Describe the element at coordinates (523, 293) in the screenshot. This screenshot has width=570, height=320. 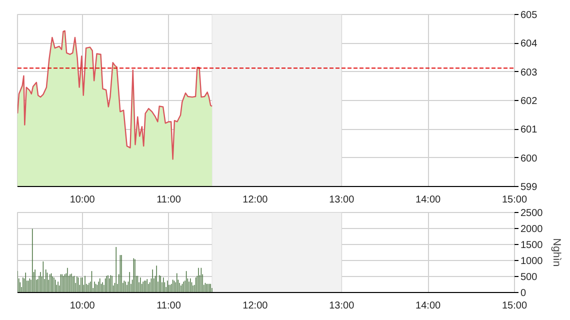
I see `y-tick-label: 0` at that location.